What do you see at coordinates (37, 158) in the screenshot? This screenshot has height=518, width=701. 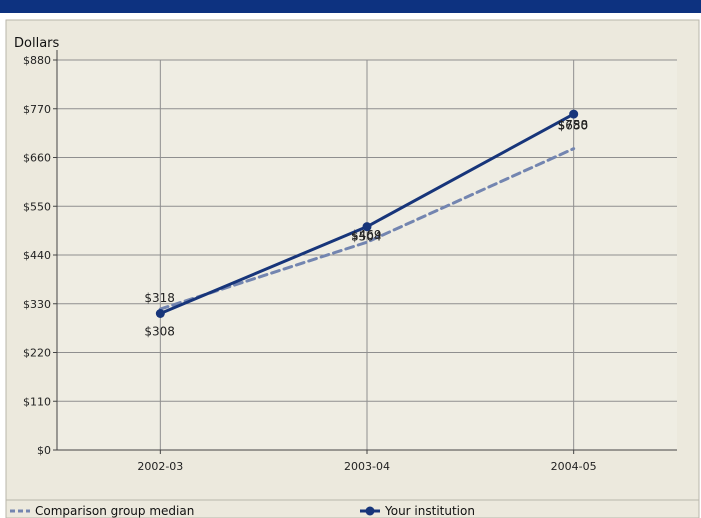 I see `y-tick-label: $660` at bounding box center [37, 158].